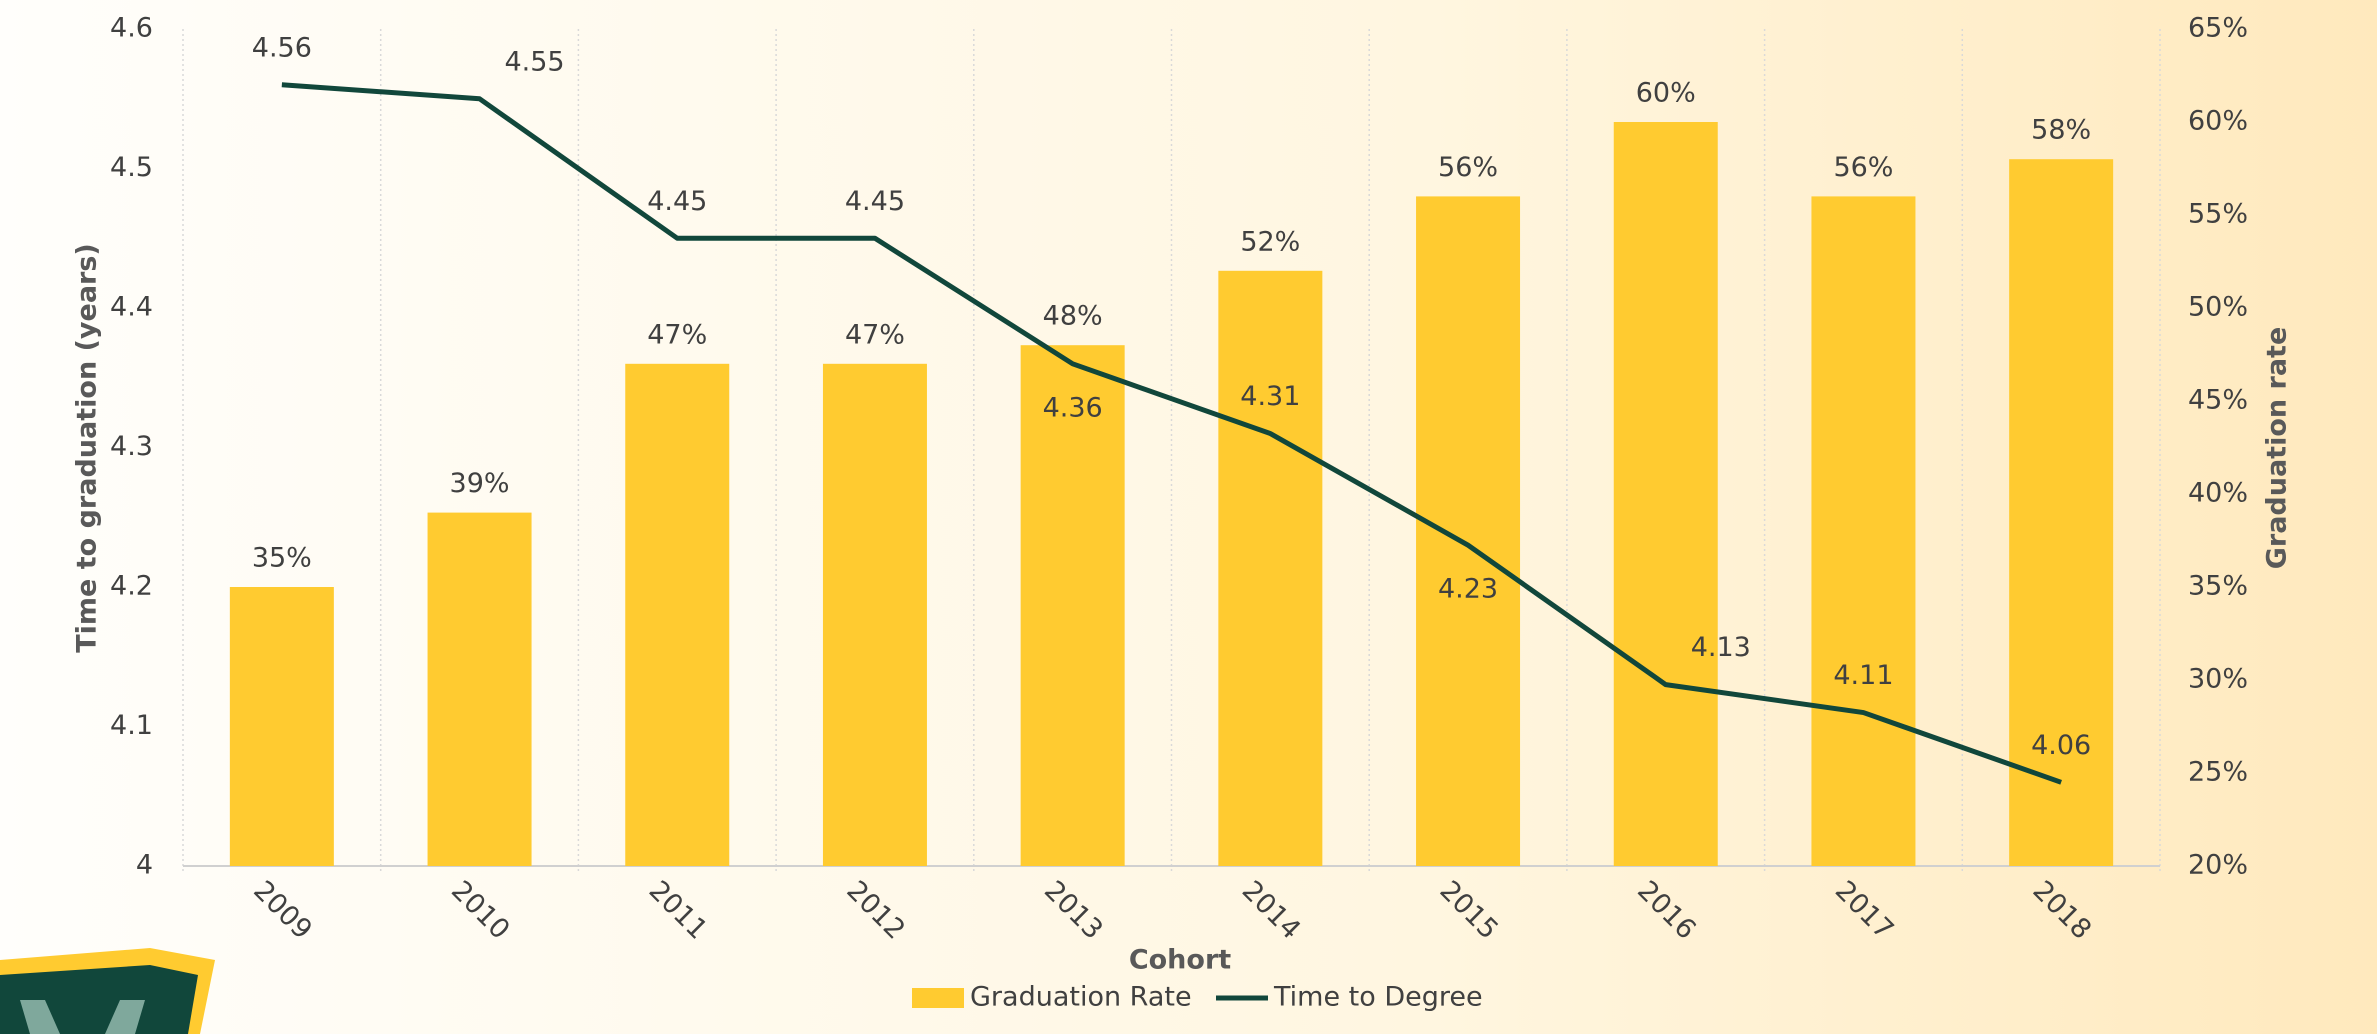  I want to click on legend-swatch, so click(938, 998).